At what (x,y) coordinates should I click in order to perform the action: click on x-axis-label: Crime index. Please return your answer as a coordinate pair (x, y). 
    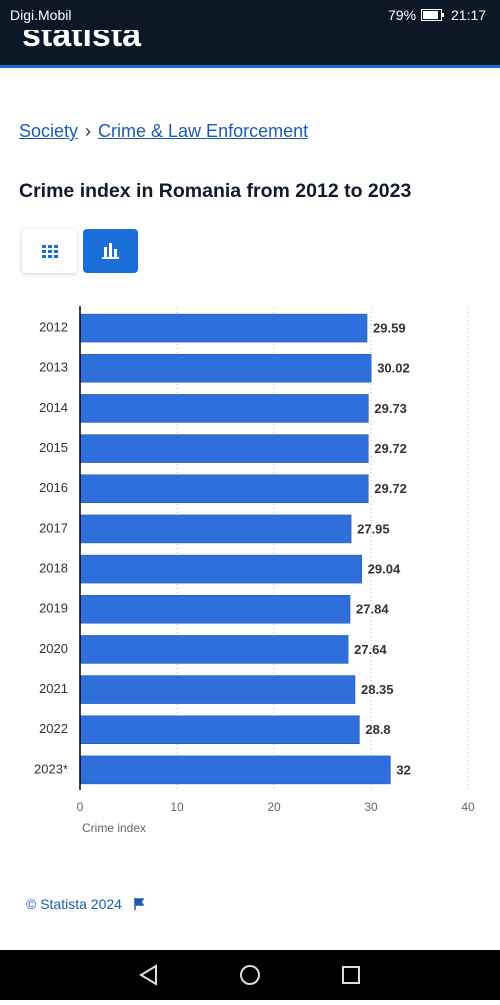
    Looking at the image, I should click on (114, 828).